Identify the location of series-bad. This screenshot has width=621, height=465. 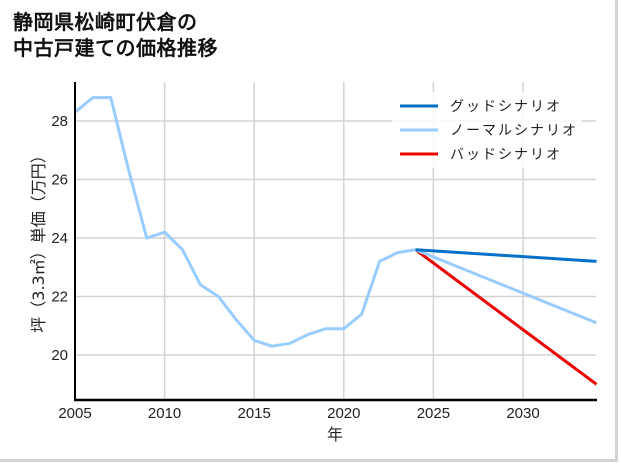
(506, 317).